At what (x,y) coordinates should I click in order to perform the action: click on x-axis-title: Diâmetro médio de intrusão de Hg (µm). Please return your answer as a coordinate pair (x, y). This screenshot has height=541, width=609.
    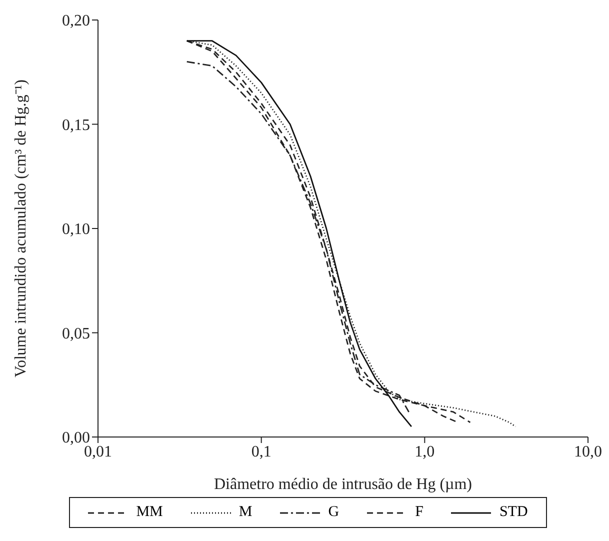
    Looking at the image, I should click on (343, 484).